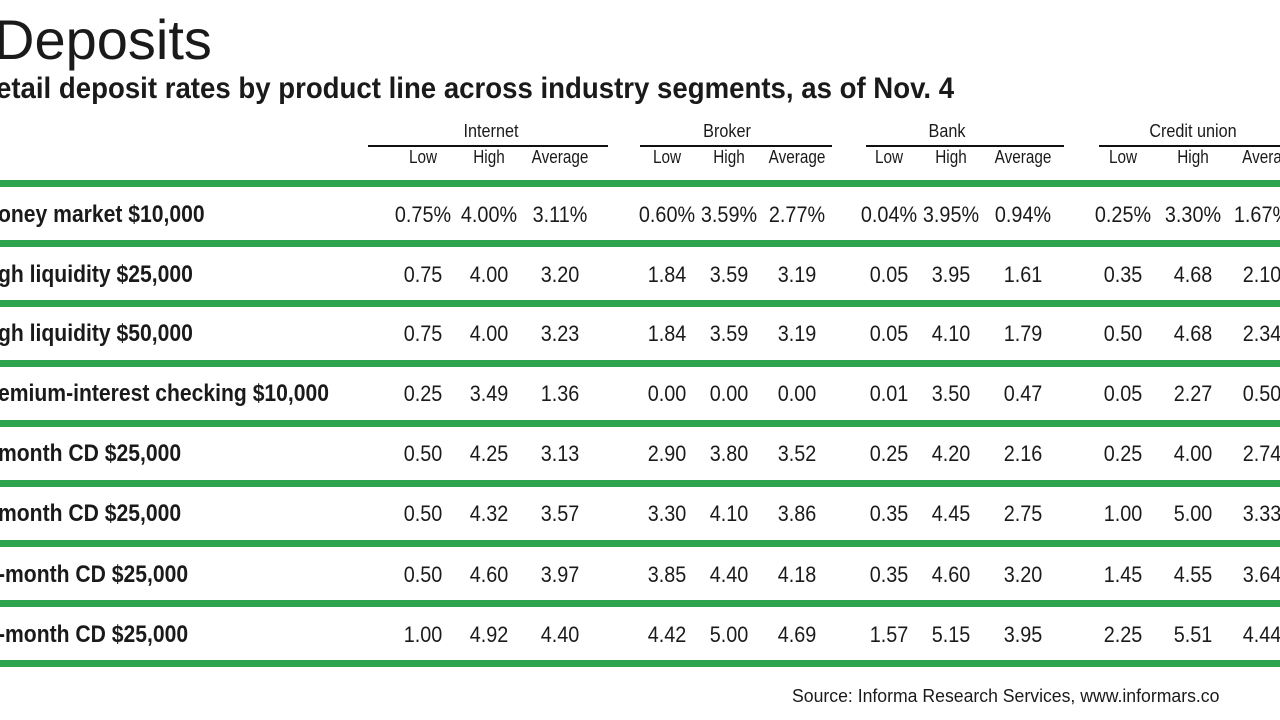 This screenshot has width=1280, height=720. Describe the element at coordinates (1123, 634) in the screenshot. I see `table-cell: 2.25` at that location.